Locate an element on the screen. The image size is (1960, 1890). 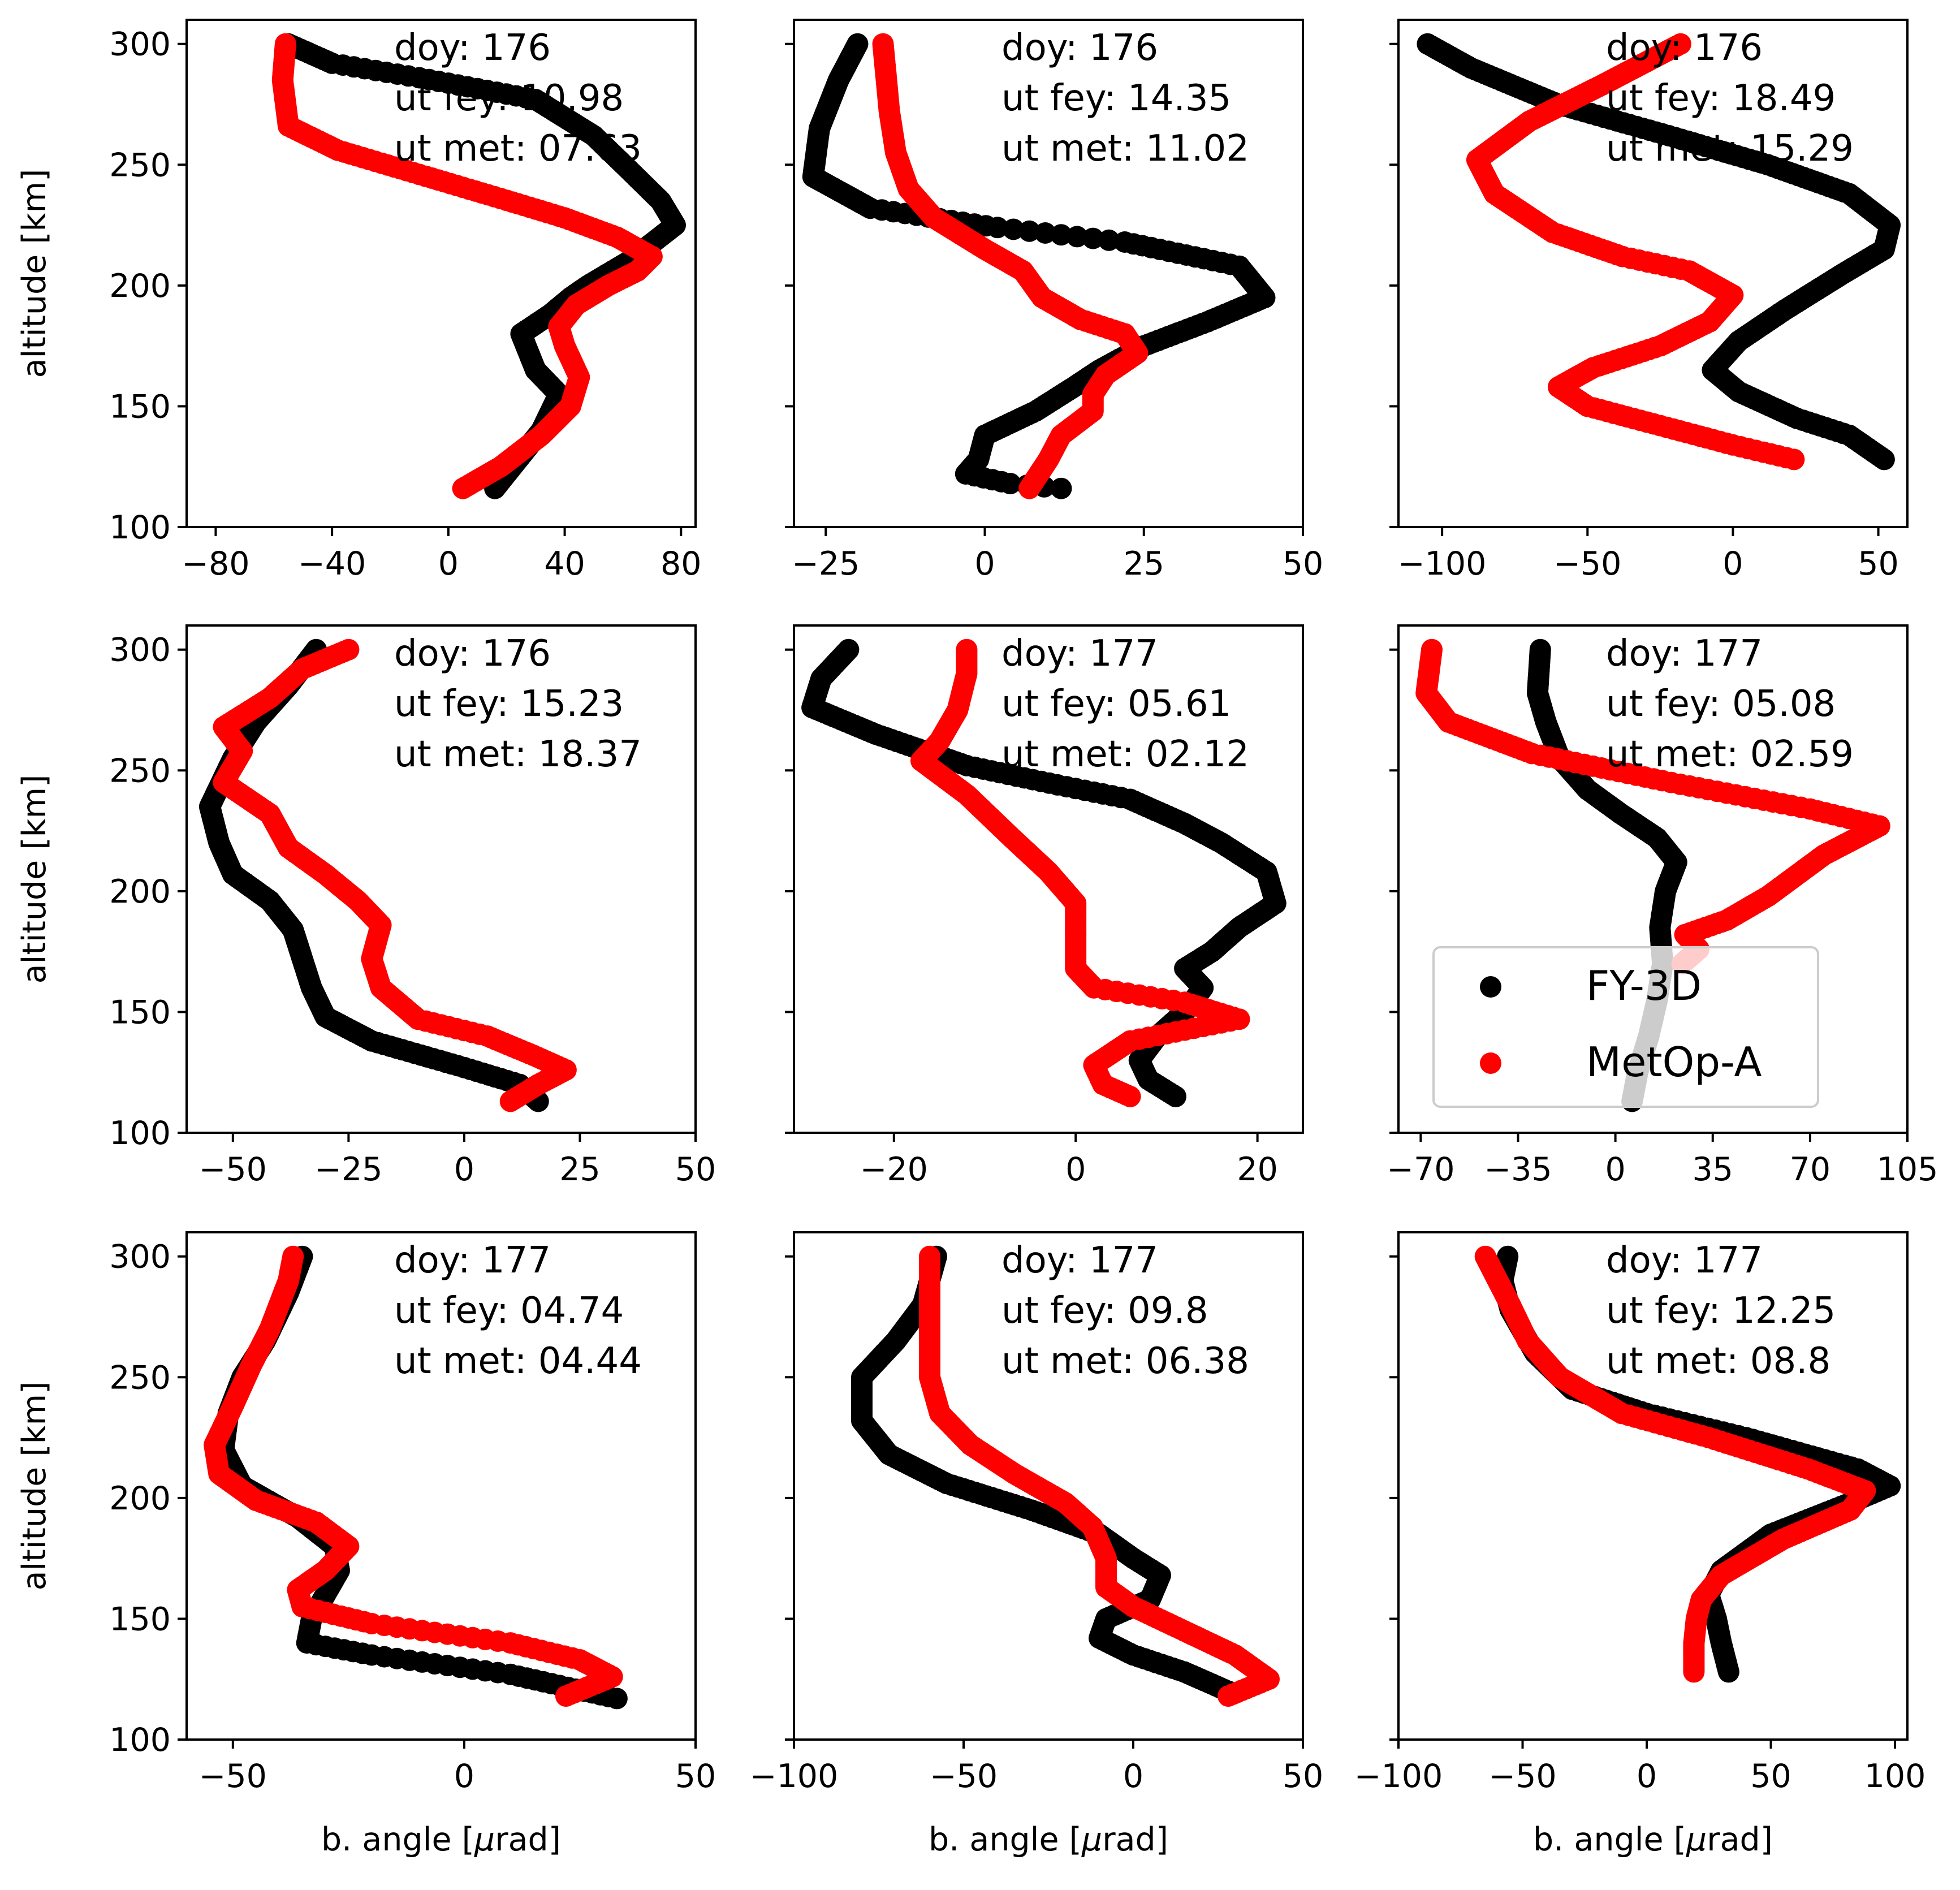
legend-box is located at coordinates (1625, 1027).